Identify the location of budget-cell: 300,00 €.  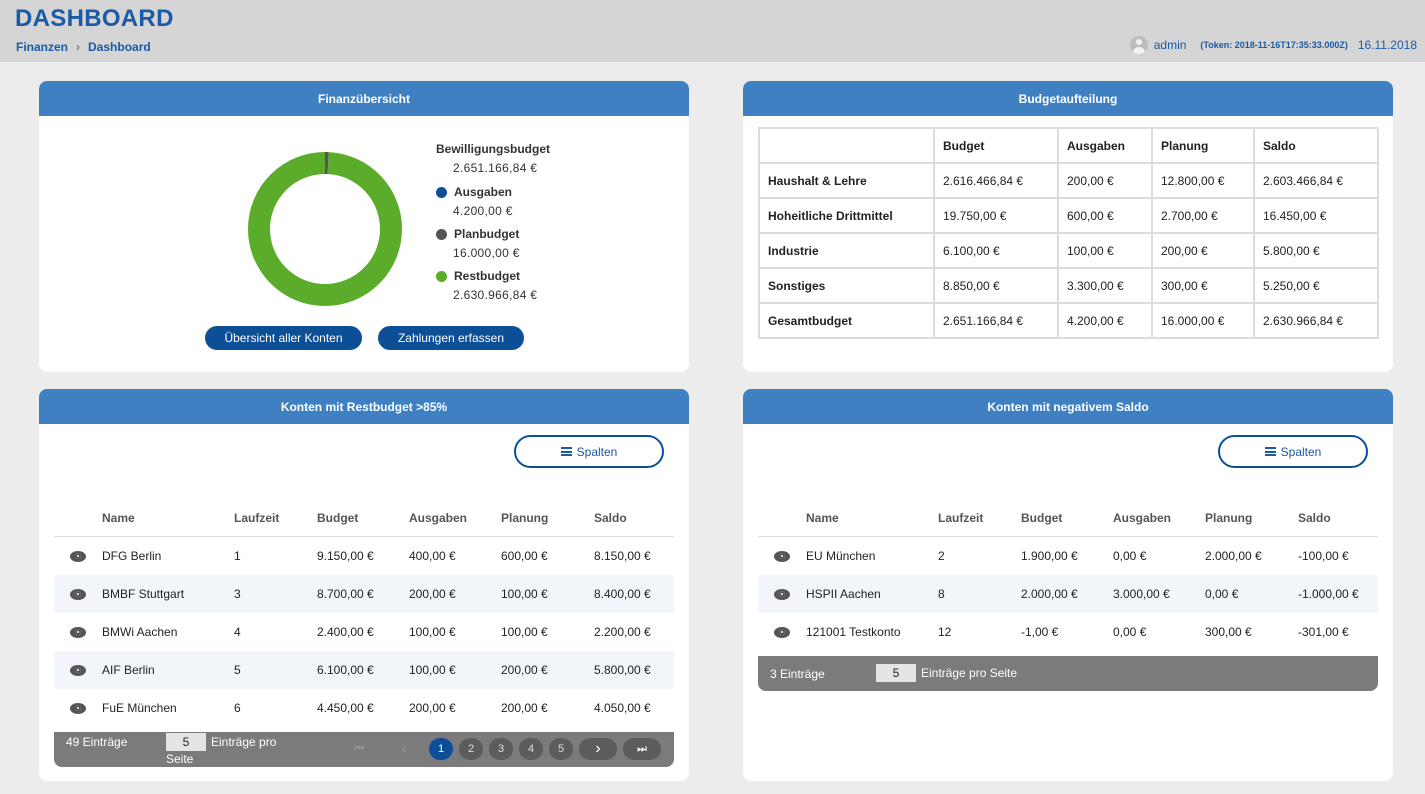
(1203, 285).